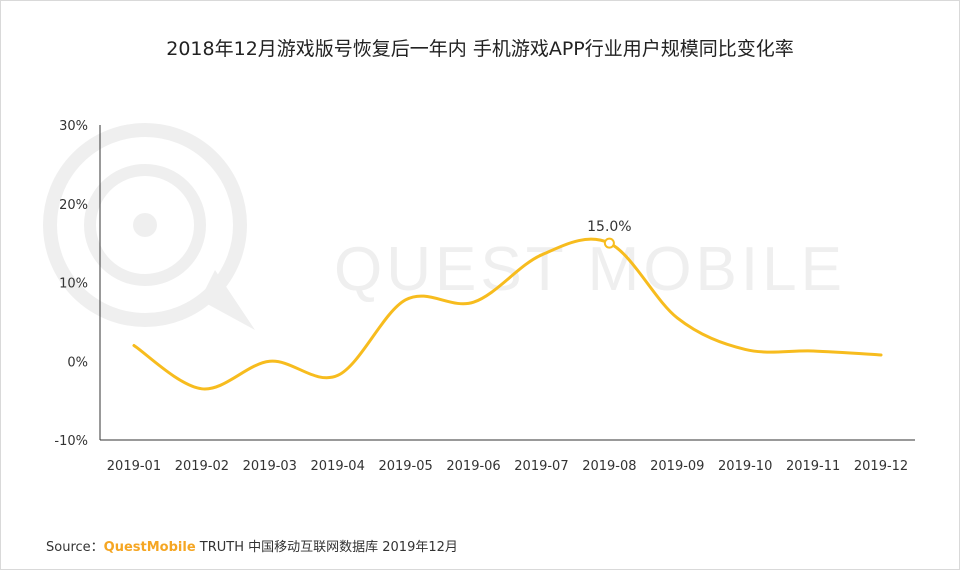  I want to click on source-label: Source：, so click(75, 547).